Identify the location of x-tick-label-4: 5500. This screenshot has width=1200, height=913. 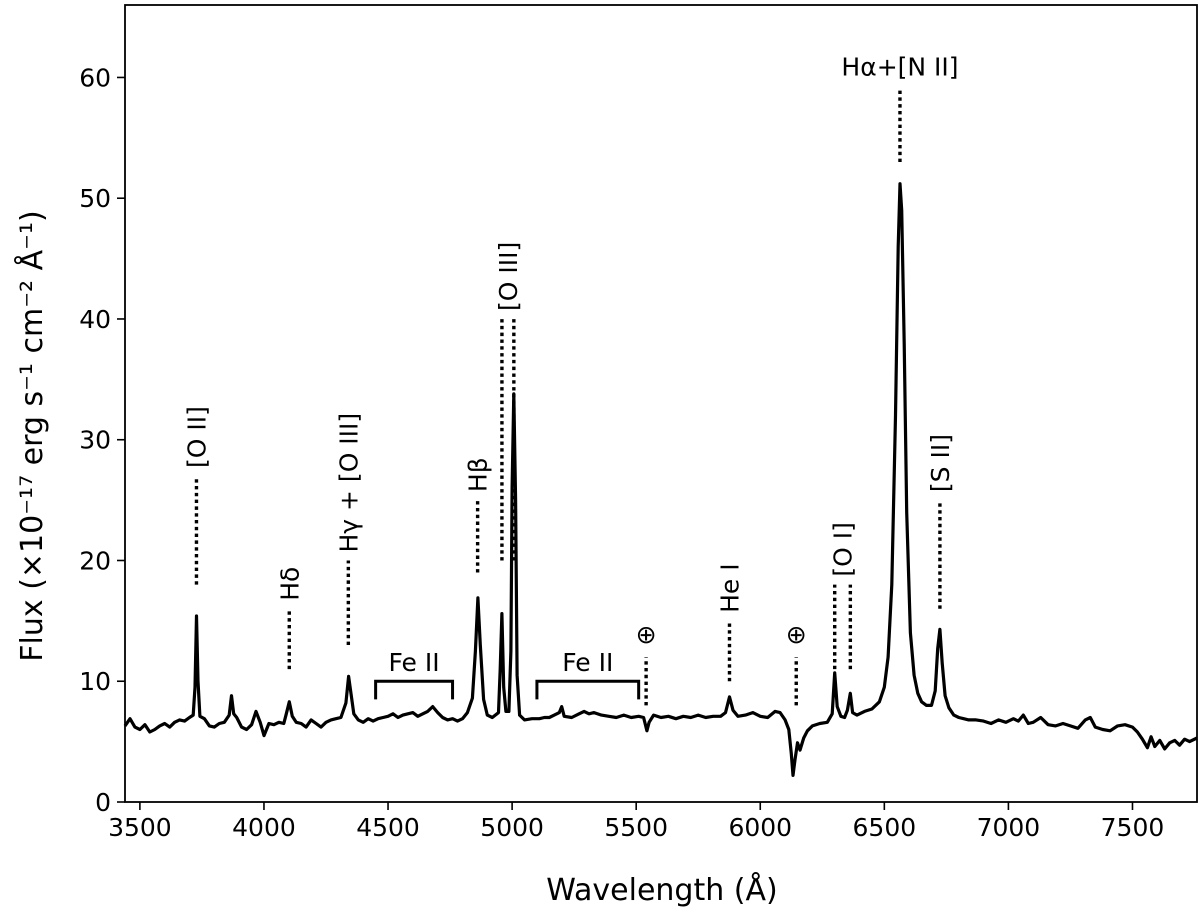
(636, 827).